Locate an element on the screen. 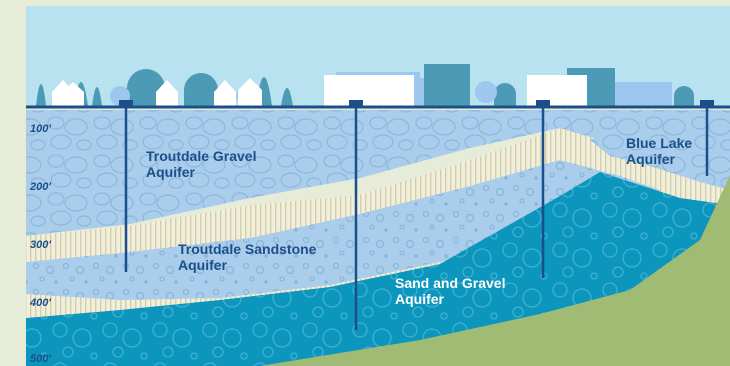 Image resolution: width=730 pixels, height=366 pixels. depth-400: 400' is located at coordinates (40, 303).